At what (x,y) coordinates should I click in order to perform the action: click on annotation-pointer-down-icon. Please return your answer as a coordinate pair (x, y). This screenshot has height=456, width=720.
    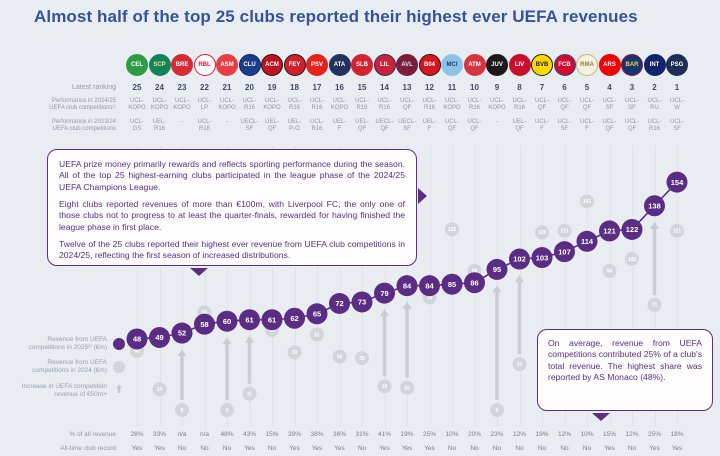
    Looking at the image, I should click on (199, 272).